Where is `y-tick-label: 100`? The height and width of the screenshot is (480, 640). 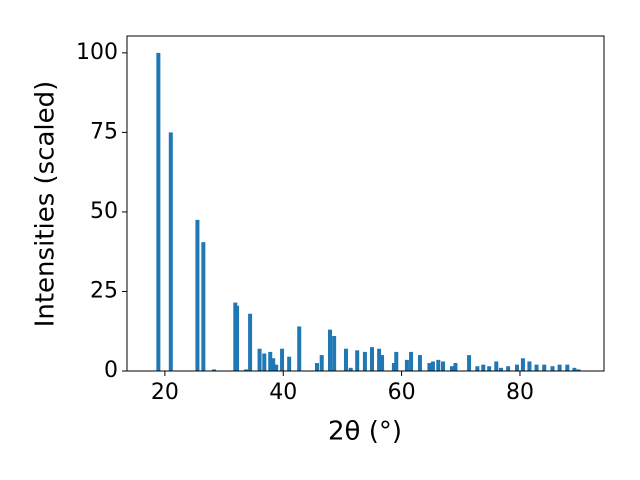
y-tick-label: 100 is located at coordinates (97, 52).